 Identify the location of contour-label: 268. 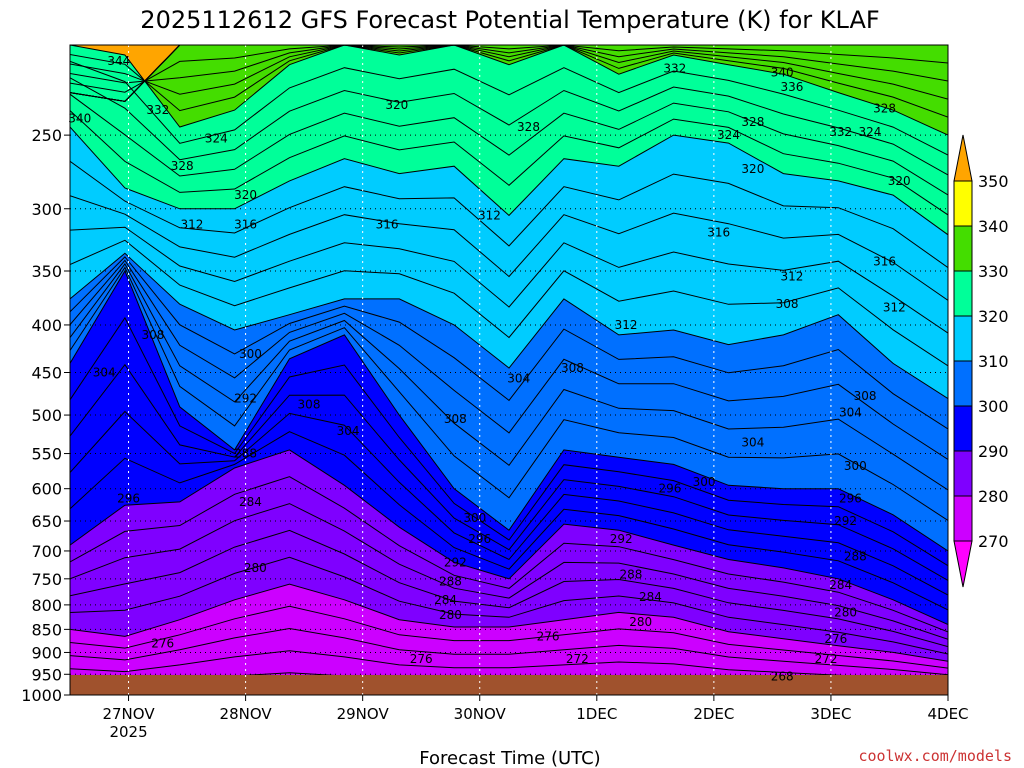
(782, 676).